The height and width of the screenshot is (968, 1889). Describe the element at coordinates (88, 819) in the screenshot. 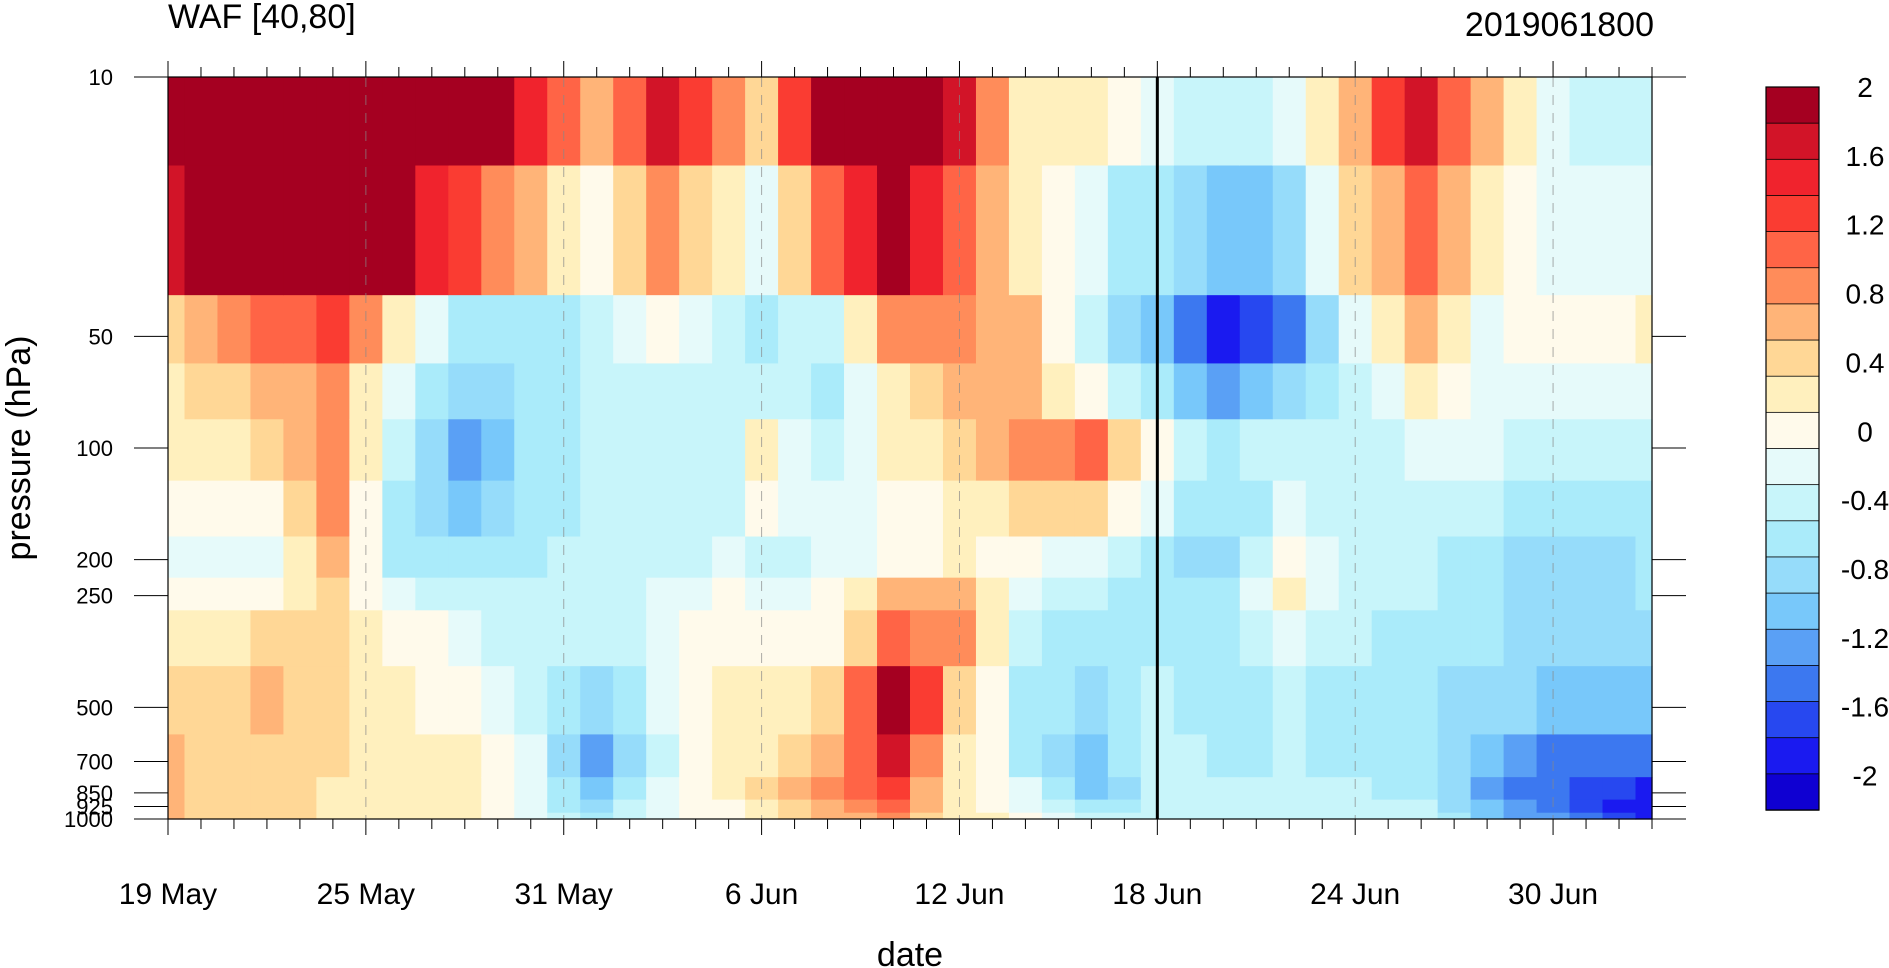

I see `y-tick-label: 1000` at that location.